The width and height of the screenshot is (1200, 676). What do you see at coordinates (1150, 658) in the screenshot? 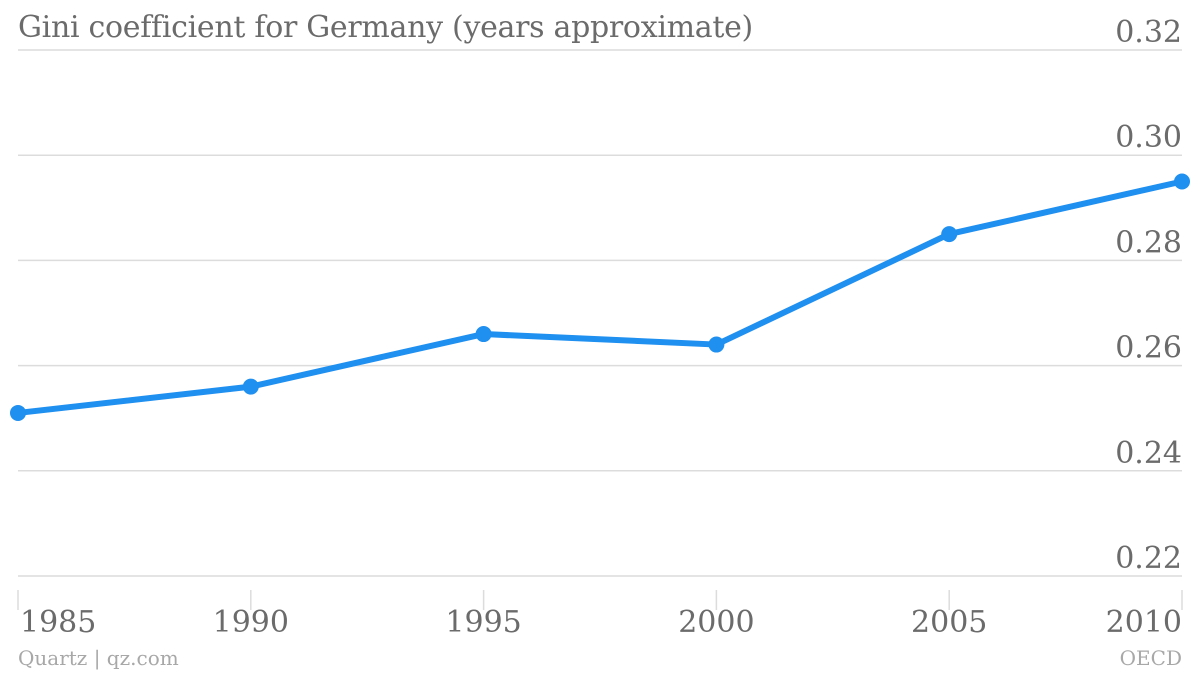
I see `source-credit-right: OECD` at bounding box center [1150, 658].